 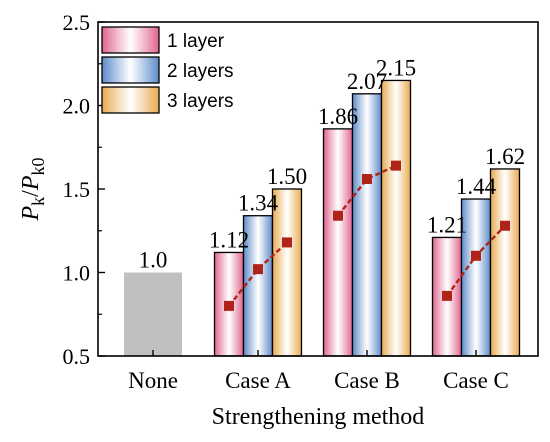 I want to click on y-tick-label: 0.5, so click(x=77, y=356).